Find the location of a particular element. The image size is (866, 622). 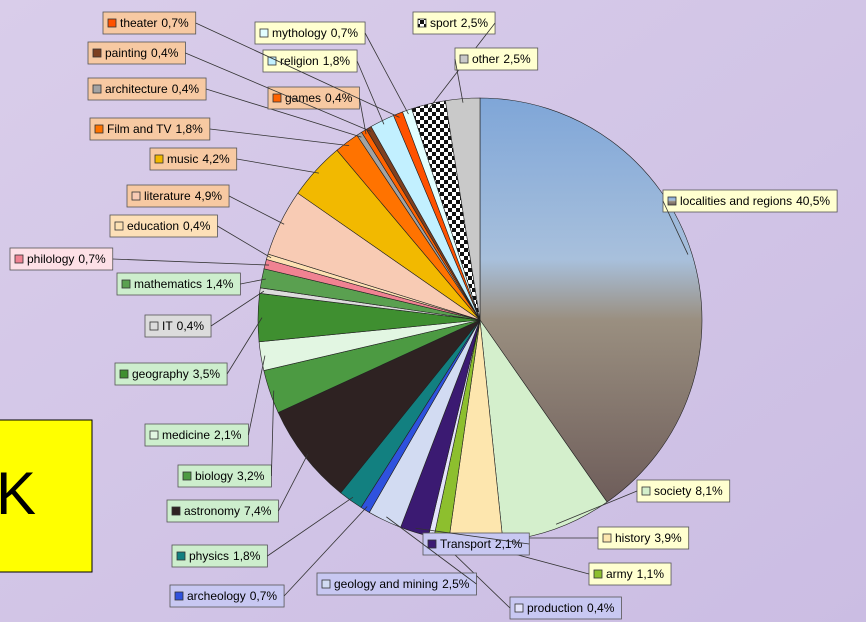

category-name: religion is located at coordinates (299, 61).